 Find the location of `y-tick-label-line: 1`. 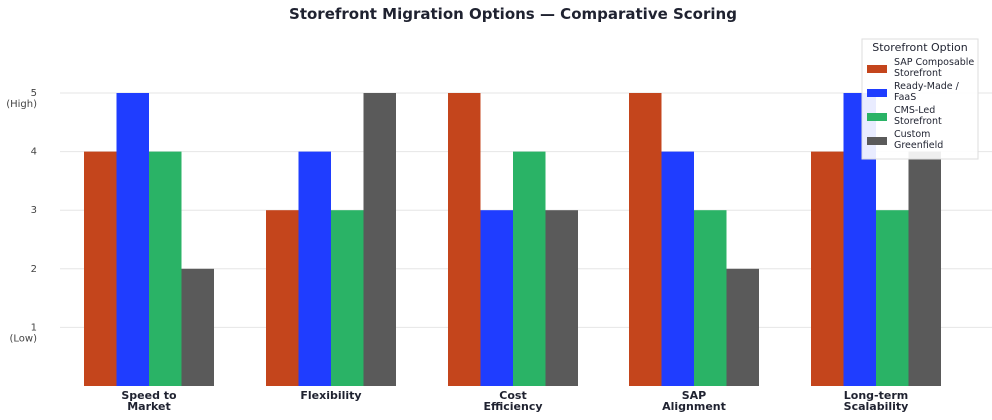

y-tick-label-line: 1 is located at coordinates (34, 327).